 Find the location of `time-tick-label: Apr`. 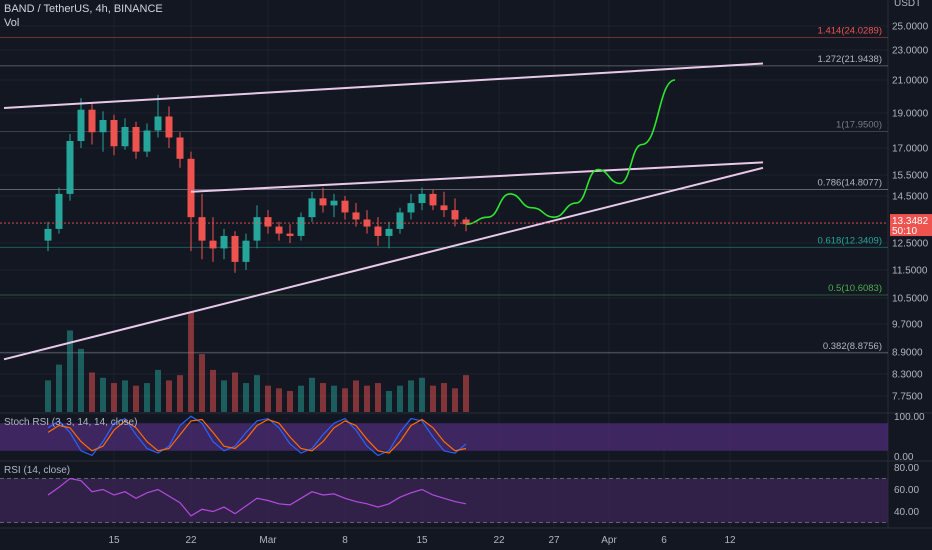

time-tick-label: Apr is located at coordinates (609, 540).